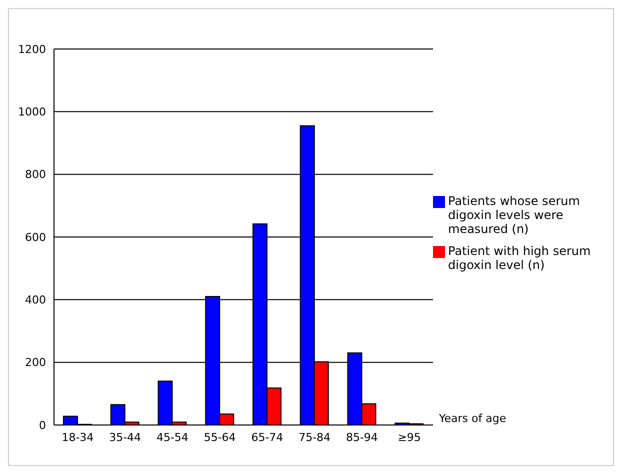 The width and height of the screenshot is (622, 474). I want to click on y-tick-label: 600, so click(35, 237).